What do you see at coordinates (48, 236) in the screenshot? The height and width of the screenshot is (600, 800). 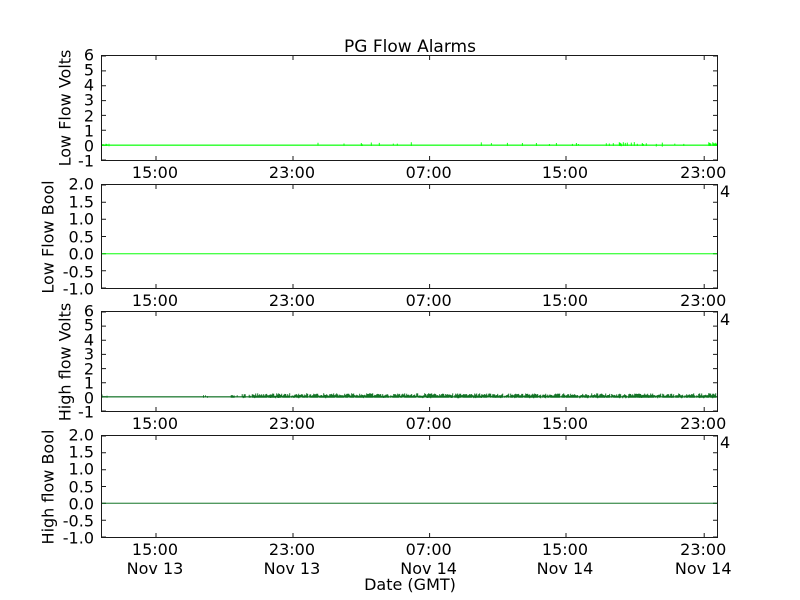 I see `y-axis-label-2: Low Flow Bool` at bounding box center [48, 236].